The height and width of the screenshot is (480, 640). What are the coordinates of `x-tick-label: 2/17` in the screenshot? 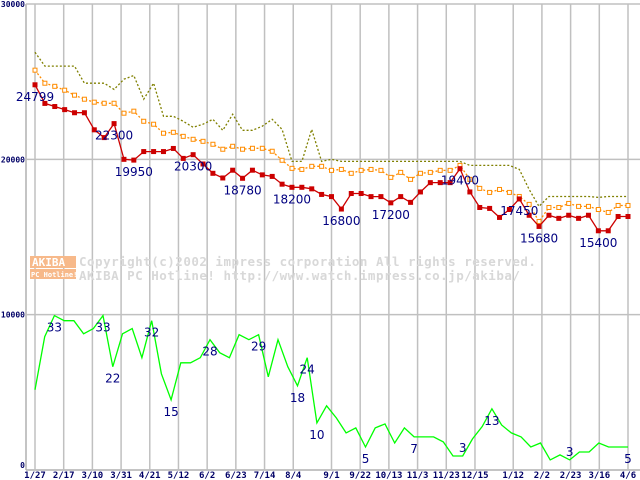 It's located at (64, 475).